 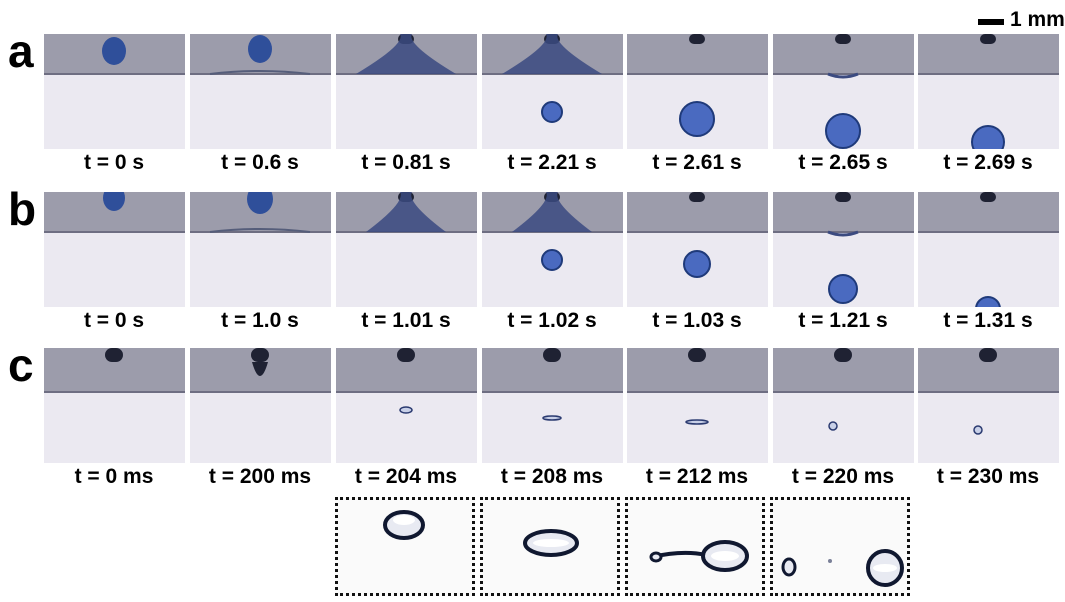 I want to click on scale-bar-label: 1 mm, so click(x=1037, y=19).